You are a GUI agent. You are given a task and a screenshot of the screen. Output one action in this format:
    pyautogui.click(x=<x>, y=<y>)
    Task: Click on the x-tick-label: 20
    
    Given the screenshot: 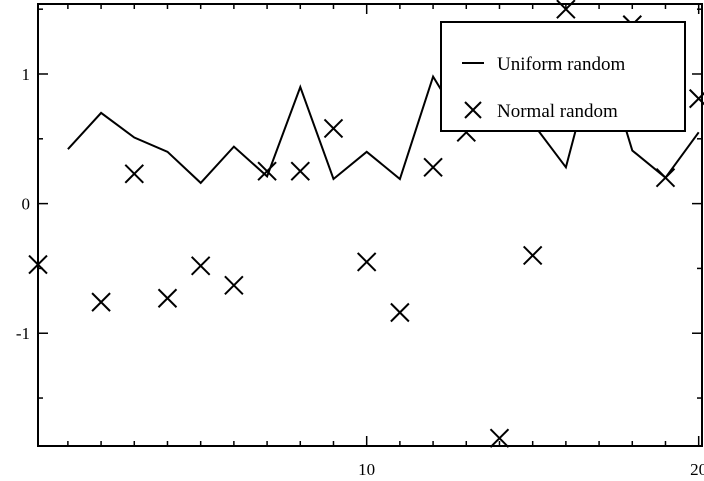 What is the action you would take?
    pyautogui.click(x=697, y=469)
    